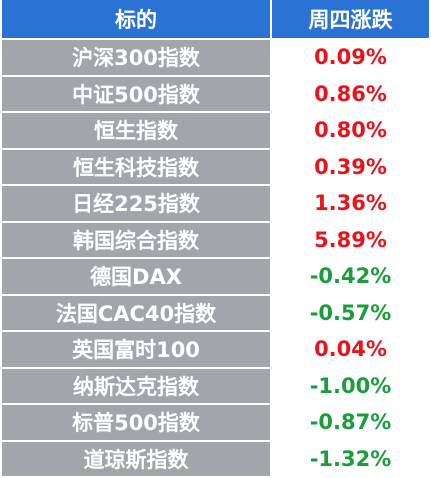  What do you see at coordinates (350, 385) in the screenshot?
I see `index-change: -1.00%` at bounding box center [350, 385].